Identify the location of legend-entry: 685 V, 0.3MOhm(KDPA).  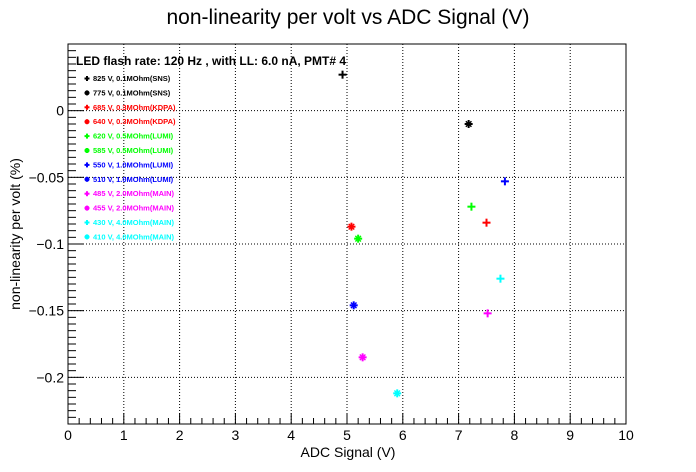
(134, 107).